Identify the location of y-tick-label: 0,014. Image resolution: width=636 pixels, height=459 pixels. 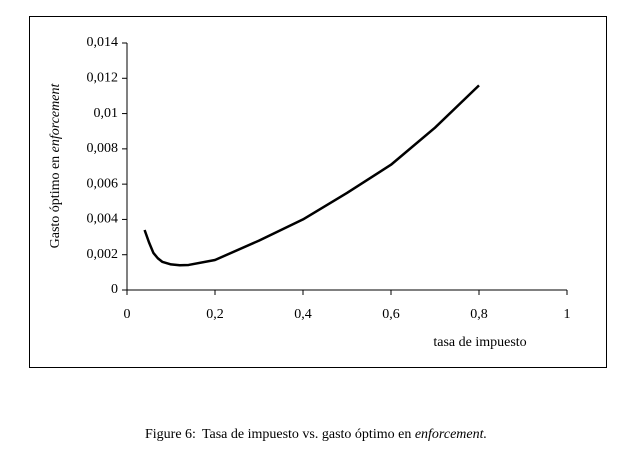
(103, 42).